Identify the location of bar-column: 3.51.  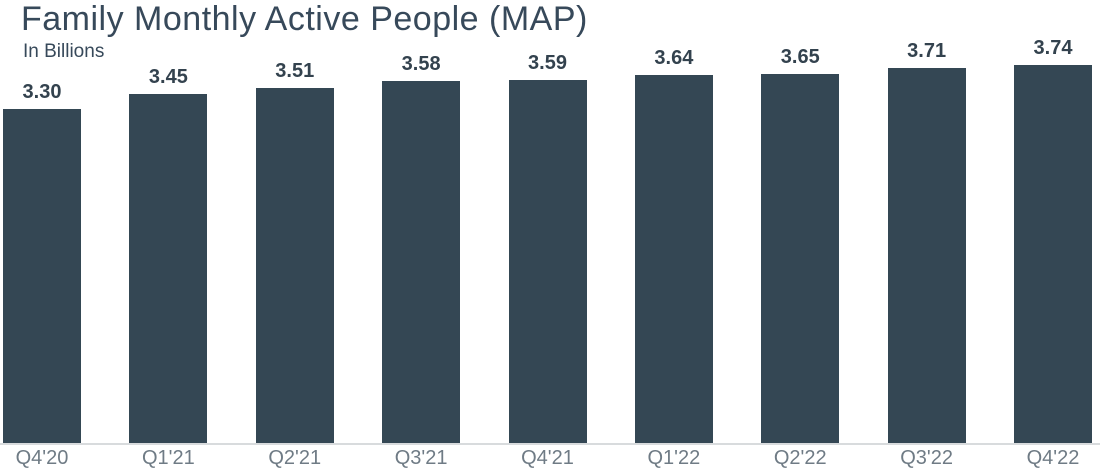
(294, 251).